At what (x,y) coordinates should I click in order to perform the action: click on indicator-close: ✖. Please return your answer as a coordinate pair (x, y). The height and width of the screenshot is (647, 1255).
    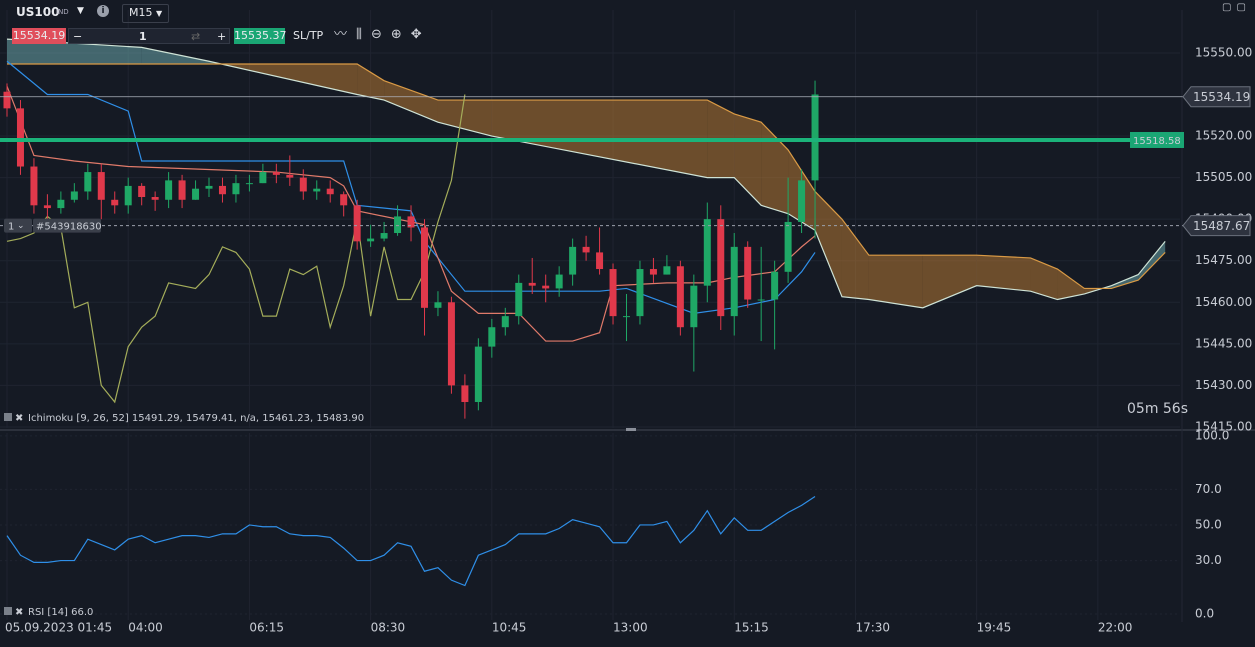
    Looking at the image, I should click on (19, 612).